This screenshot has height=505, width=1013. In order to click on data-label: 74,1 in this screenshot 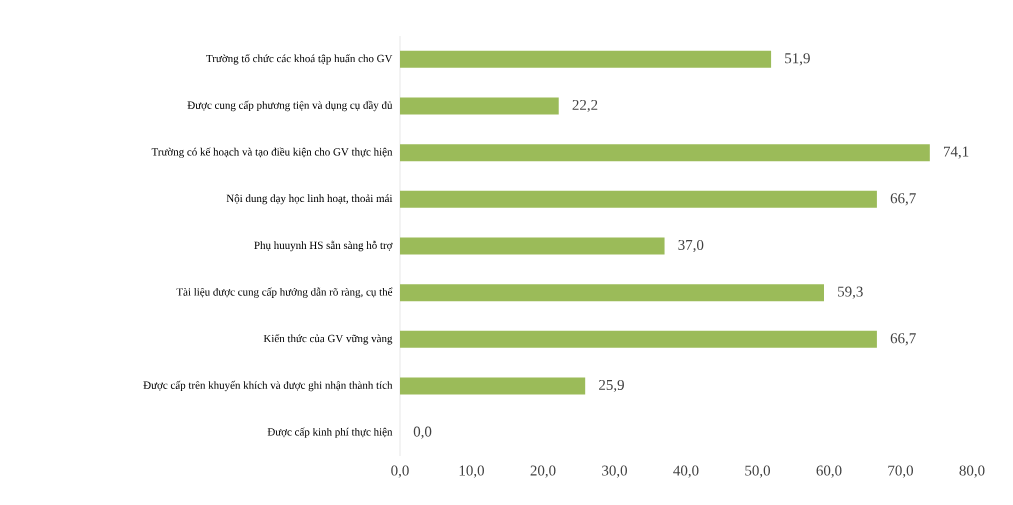, I will do `click(956, 152)`.